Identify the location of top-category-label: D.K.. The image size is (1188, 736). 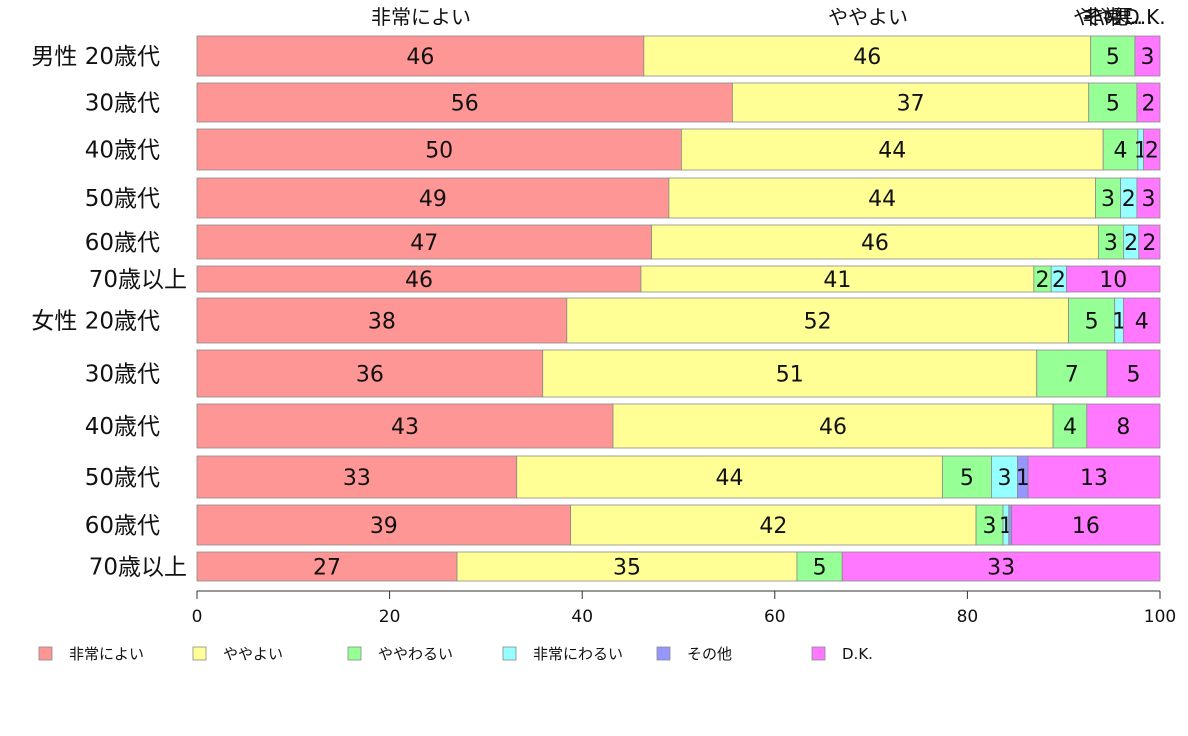
(1144, 17).